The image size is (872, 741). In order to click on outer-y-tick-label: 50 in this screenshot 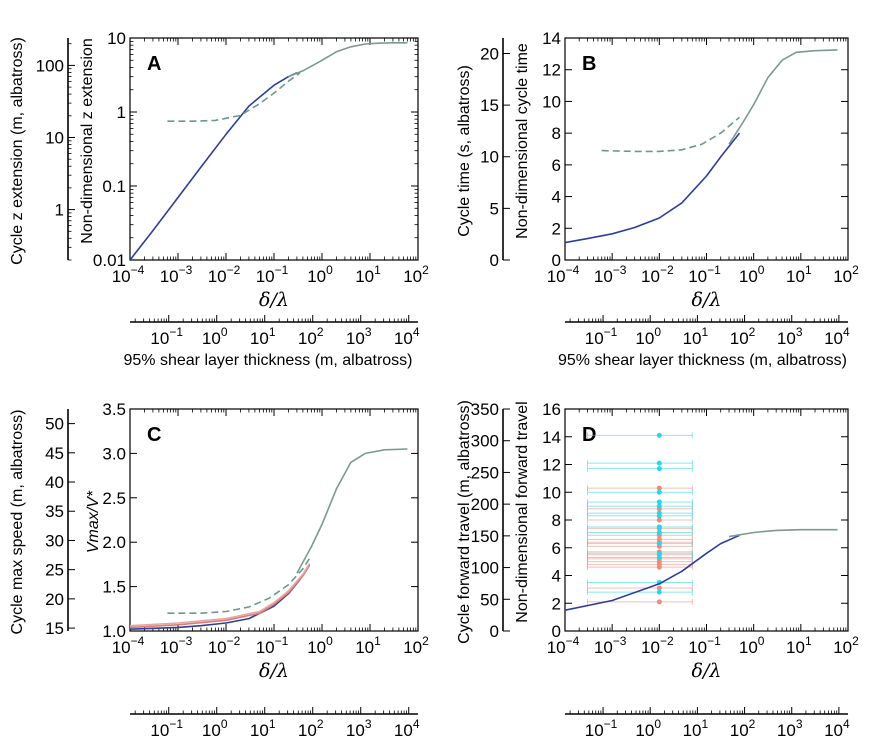, I will do `click(54, 424)`.